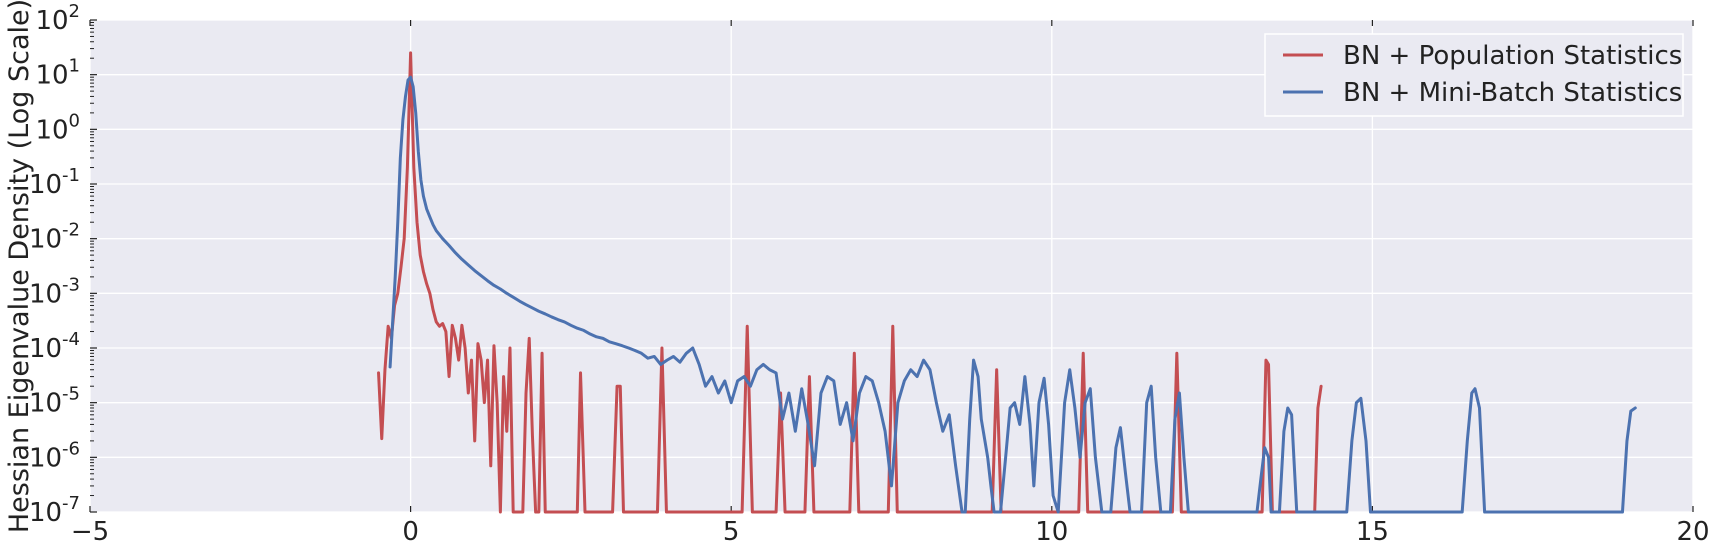 This screenshot has width=1715, height=553. I want to click on legend-label-minibatch: BN + Mini-Batch Statistics, so click(1512, 93).